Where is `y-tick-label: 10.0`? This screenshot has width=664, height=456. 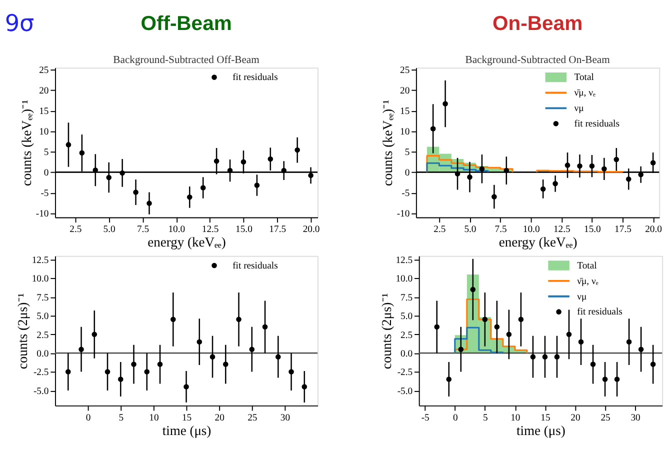
y-tick-label: 10.0 is located at coordinates (40, 279).